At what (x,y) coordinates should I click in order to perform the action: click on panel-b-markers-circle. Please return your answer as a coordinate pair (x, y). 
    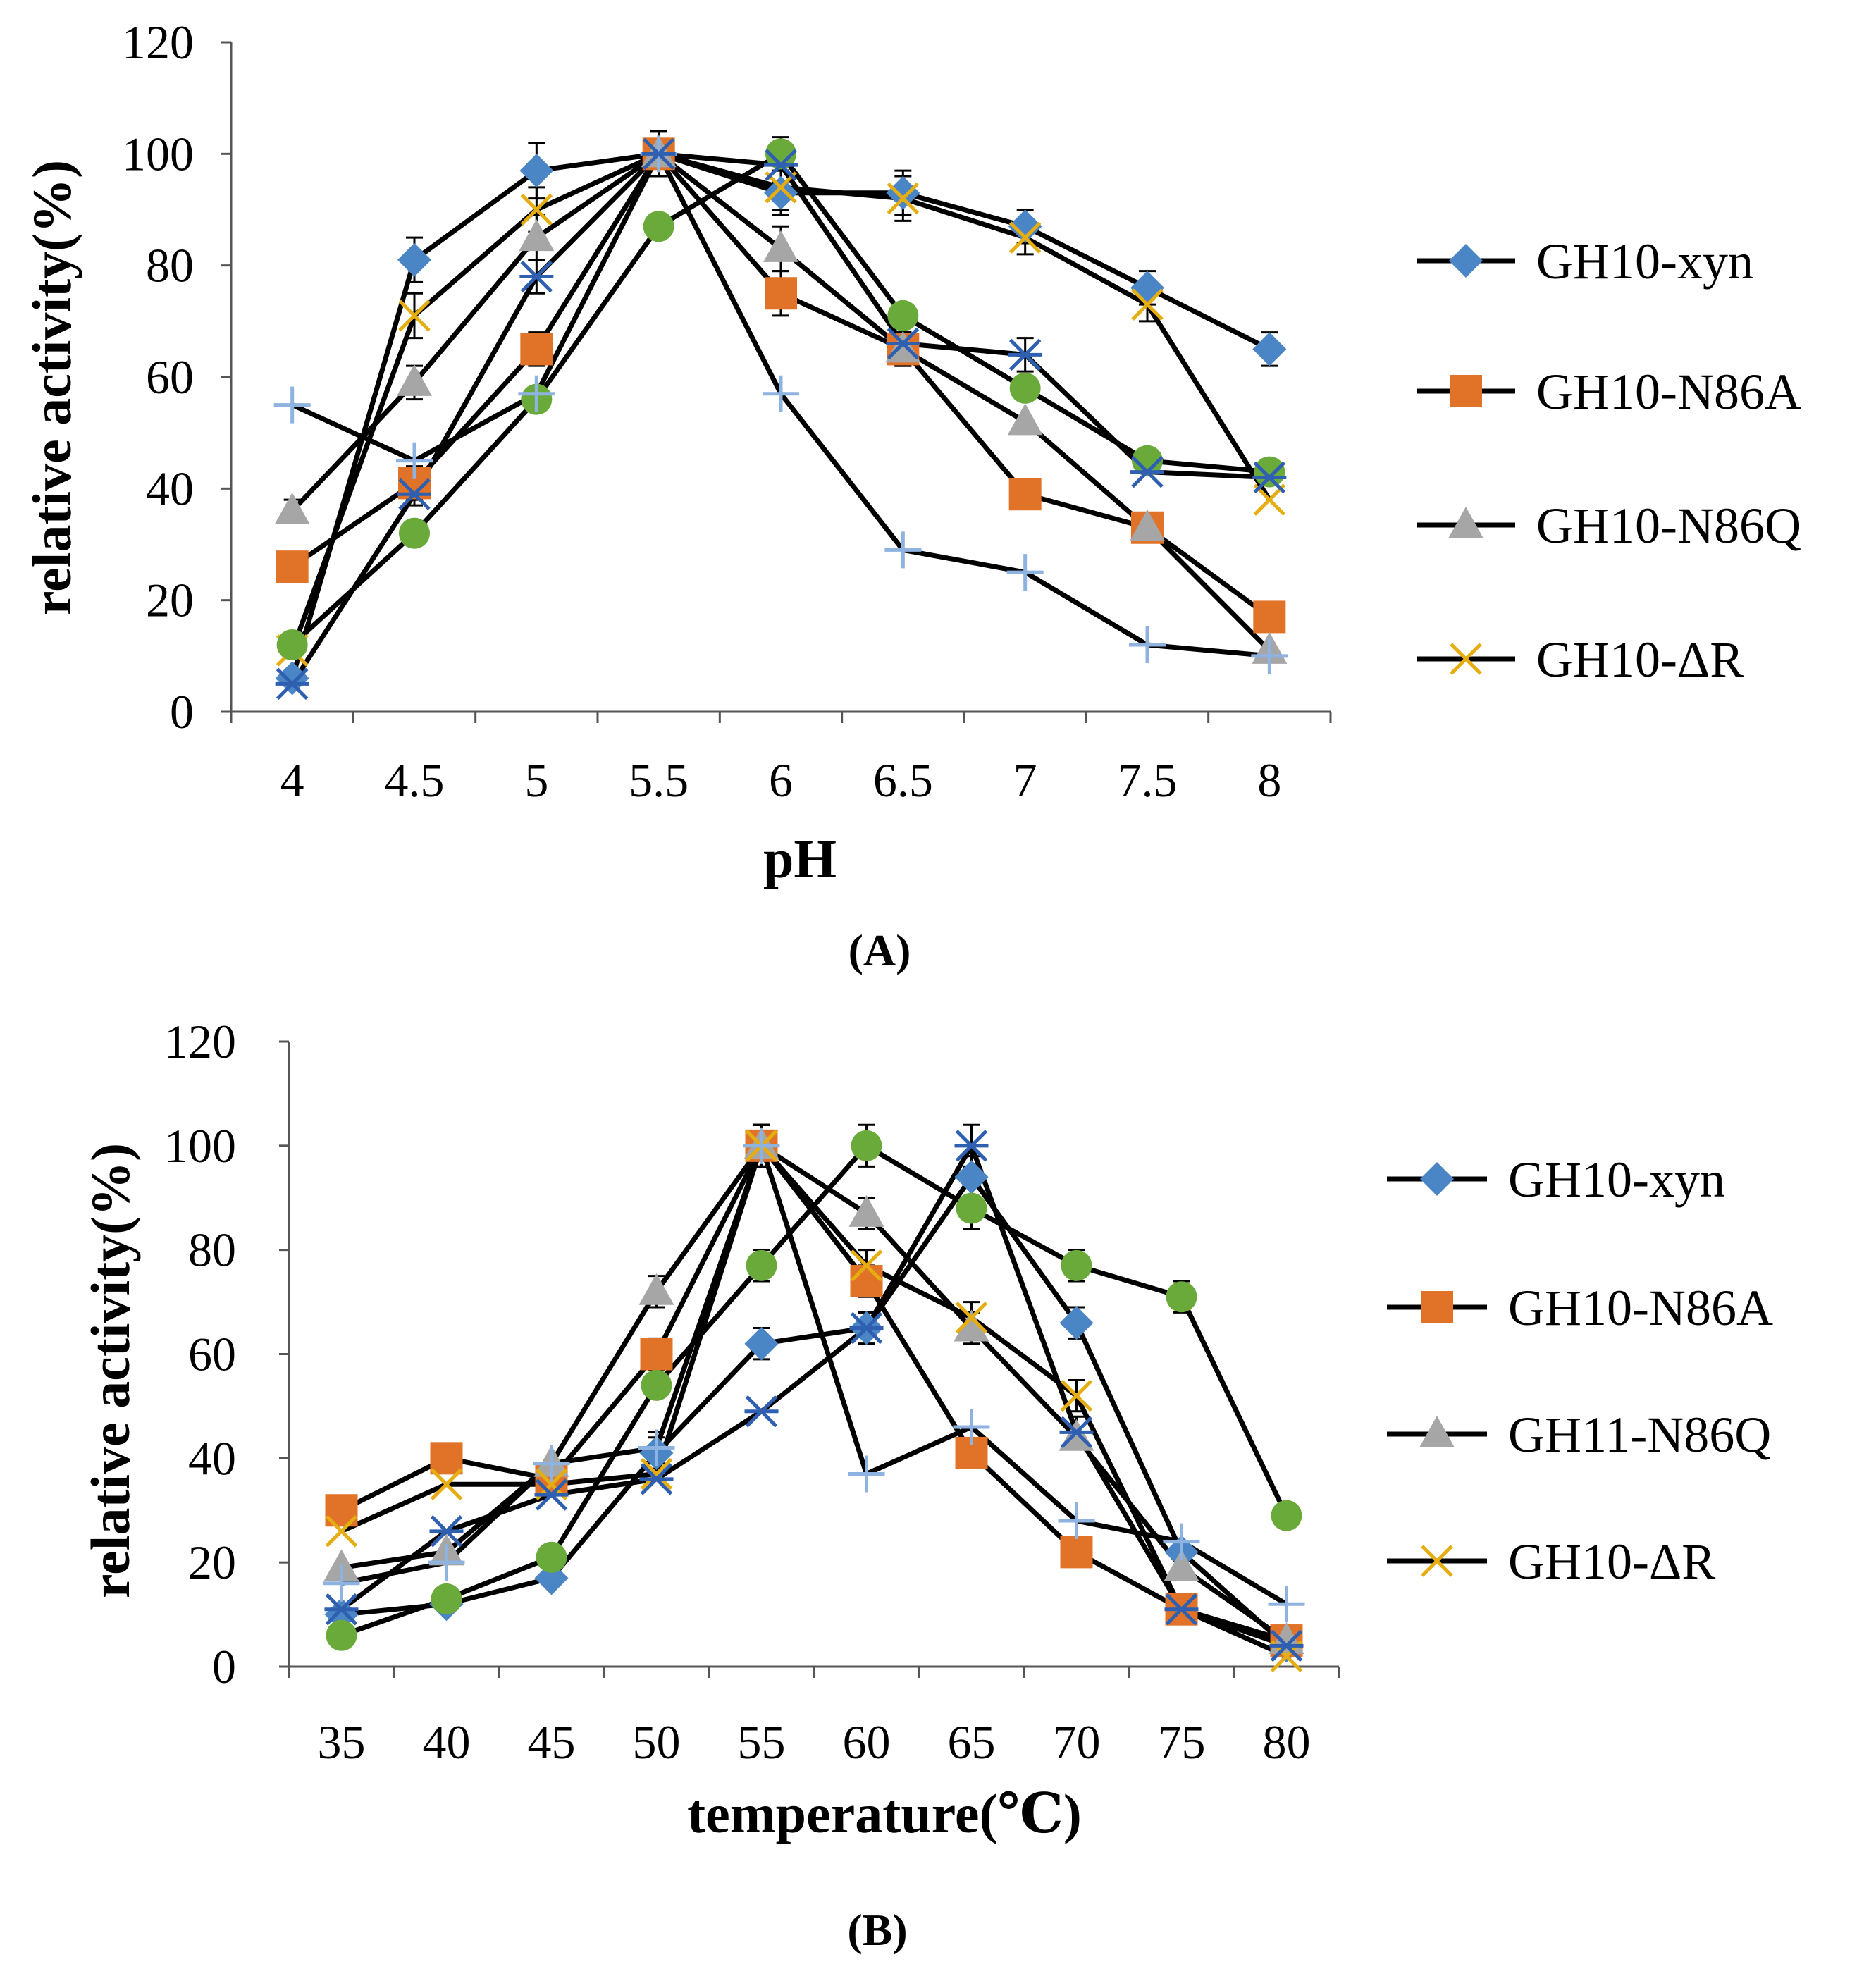
    Looking at the image, I should click on (814, 1390).